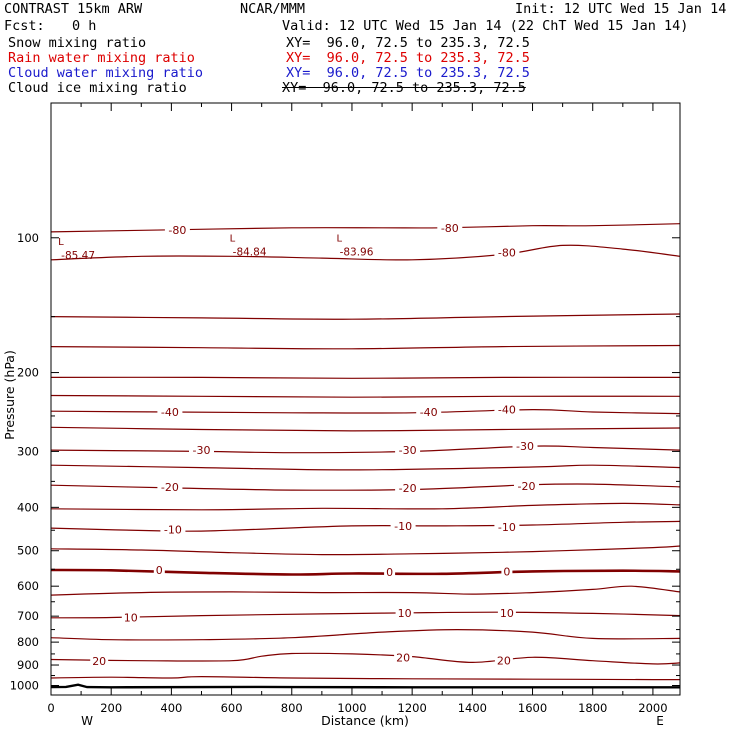 This screenshot has width=740, height=740. Describe the element at coordinates (652, 708) in the screenshot. I see `x-tick-label: 2000` at that location.